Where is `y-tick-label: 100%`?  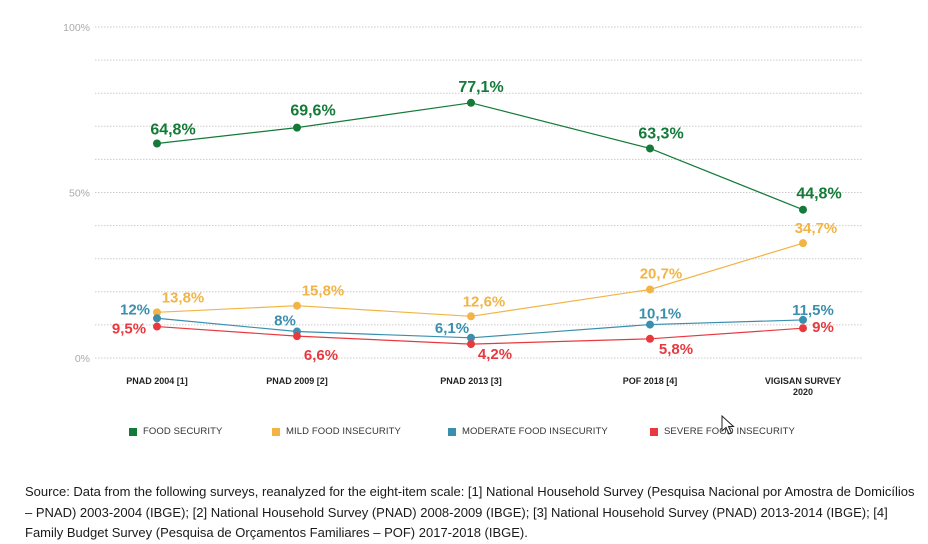 y-tick-label: 100% is located at coordinates (76, 28).